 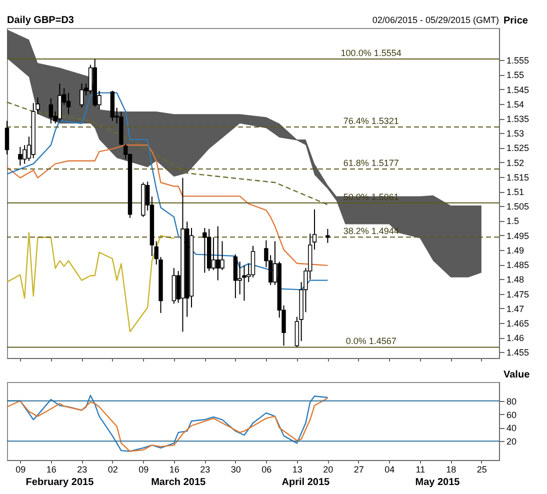 I want to click on x-tick-label: 27, so click(x=359, y=469).